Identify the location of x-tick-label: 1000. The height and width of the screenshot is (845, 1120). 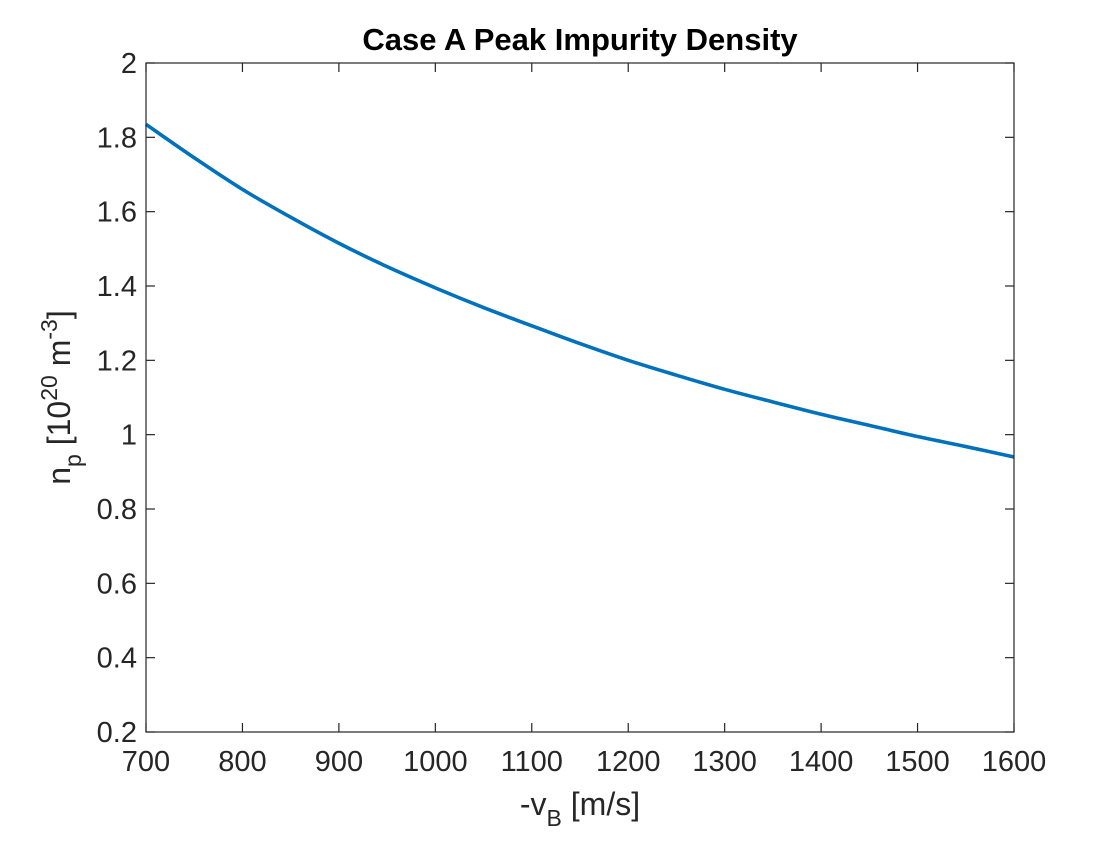
(435, 762).